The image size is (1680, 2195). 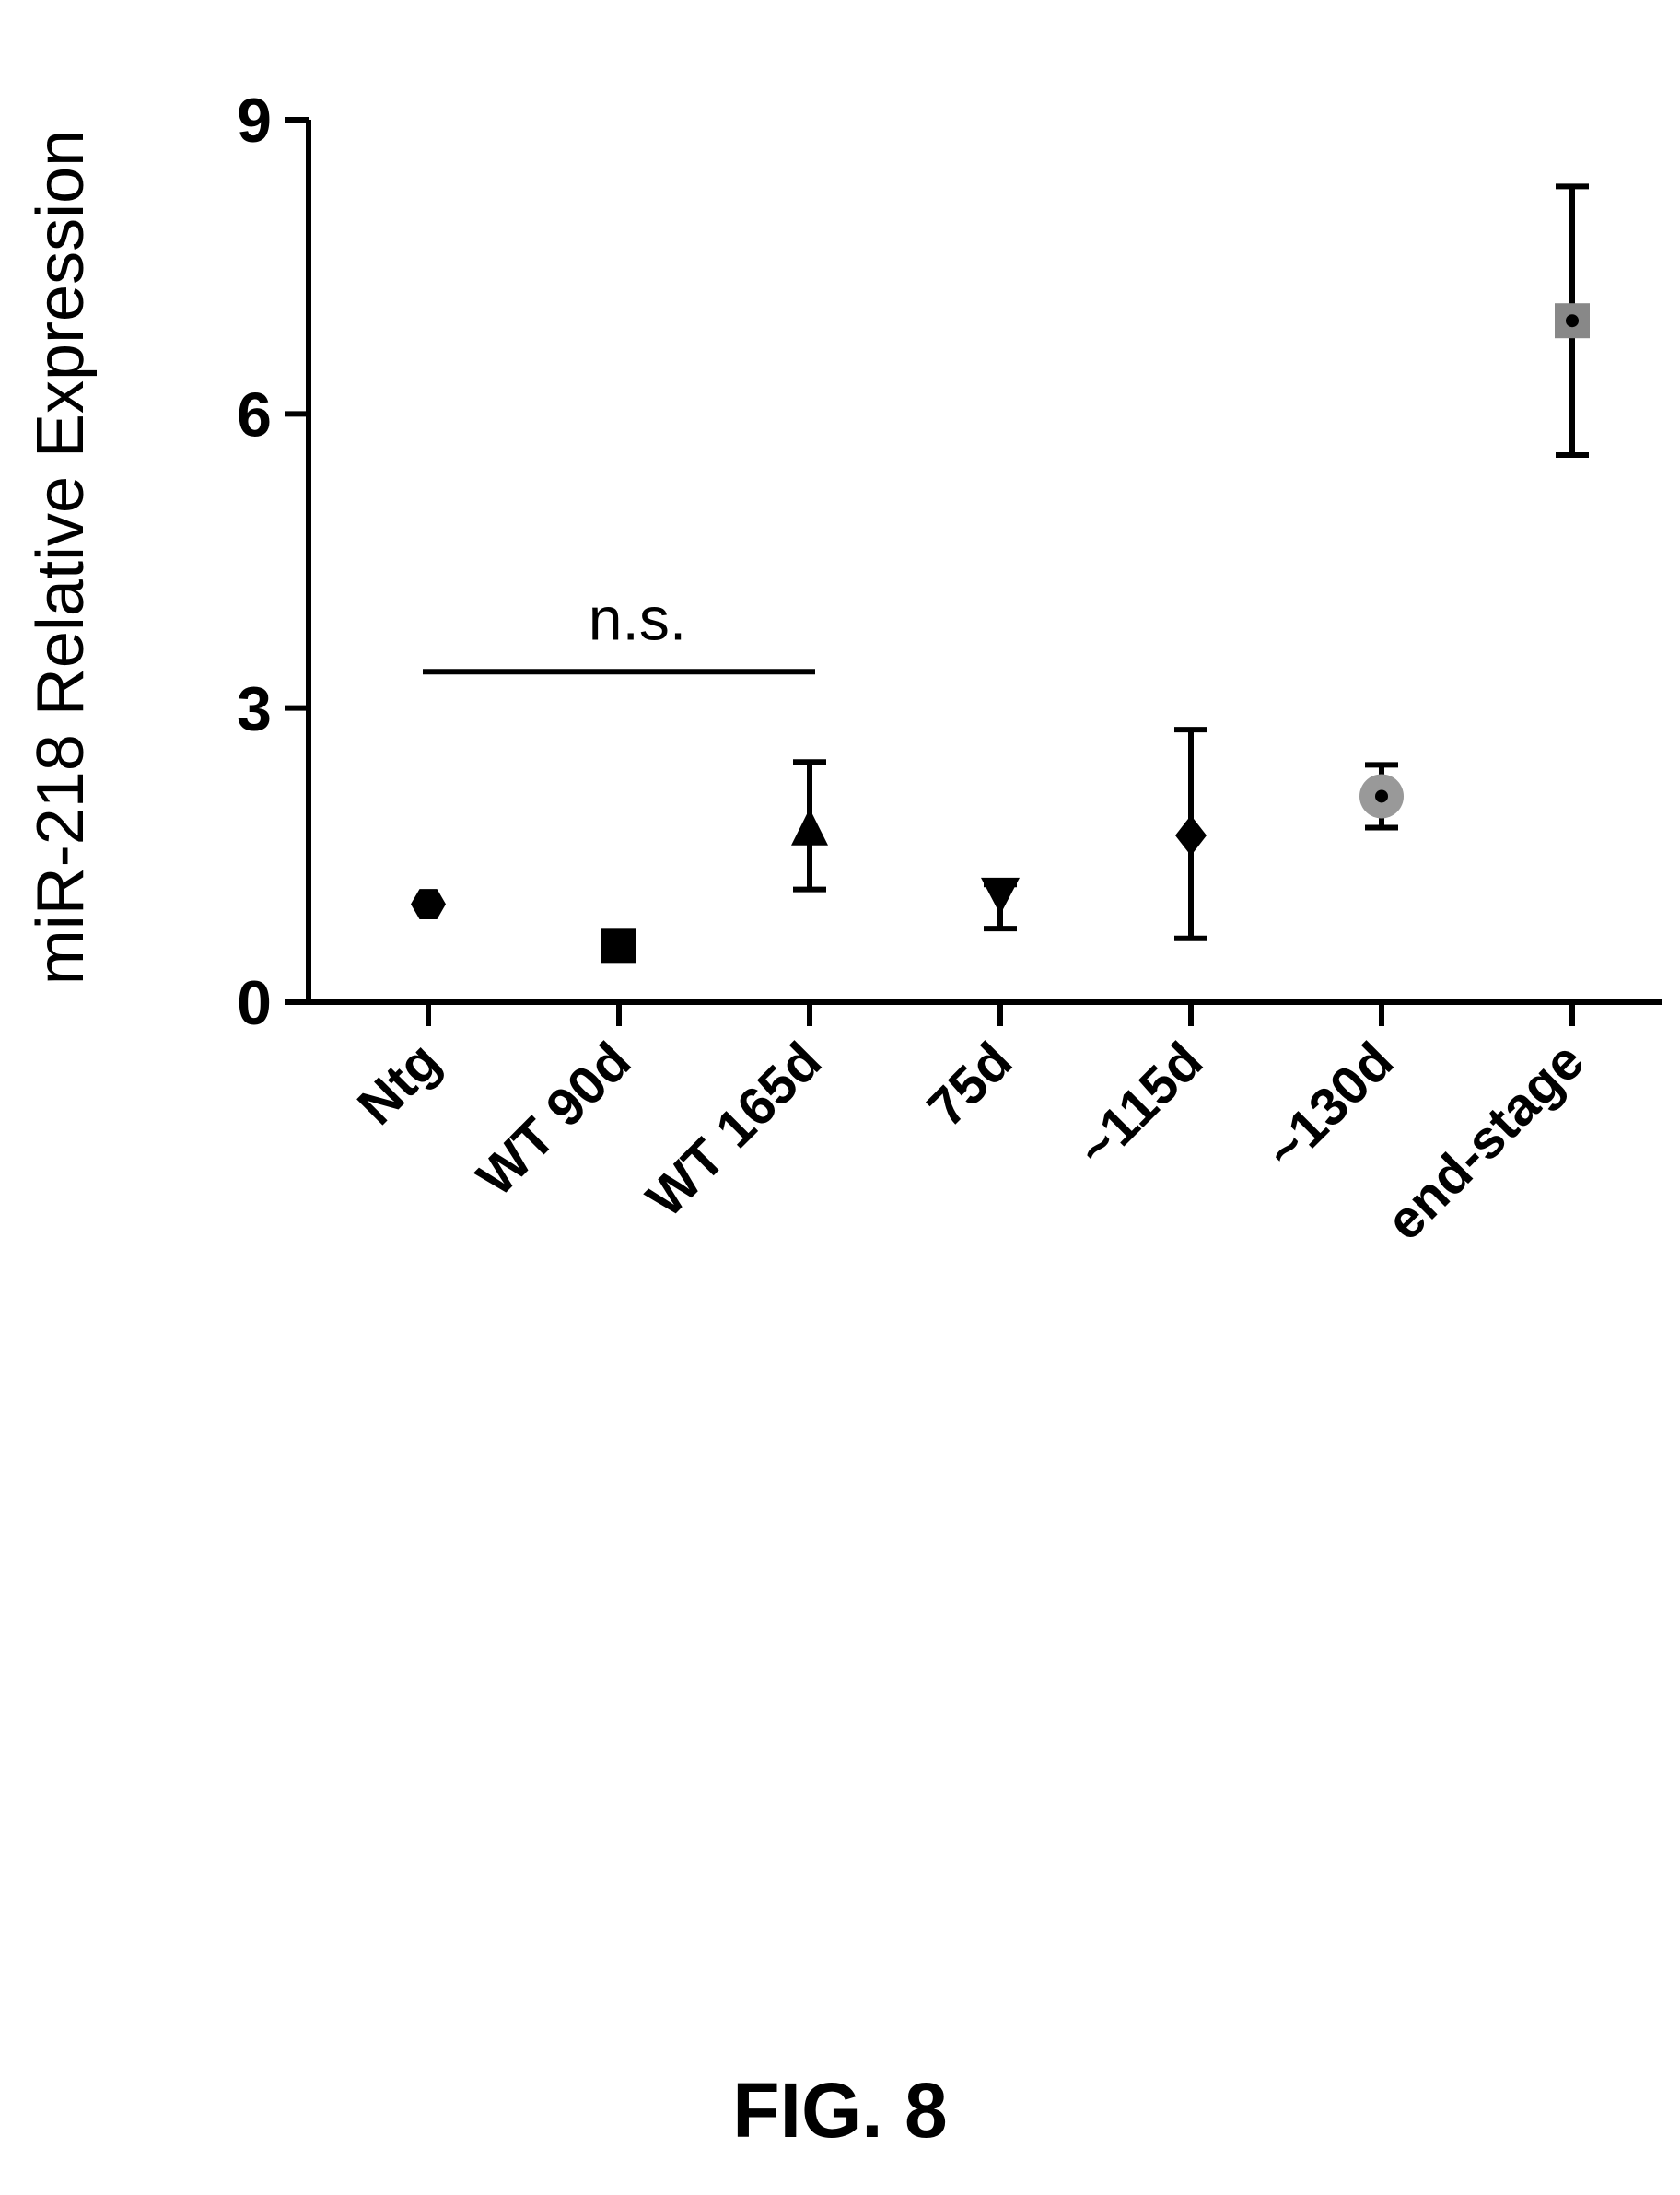 I want to click on annotations: n.s., so click(x=619, y=629).